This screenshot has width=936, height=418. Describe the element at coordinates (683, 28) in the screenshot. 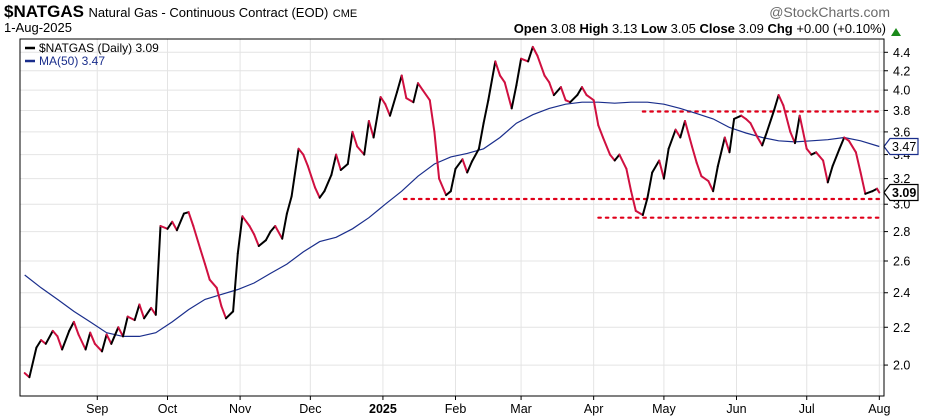

I see `low-value: 3.05` at that location.